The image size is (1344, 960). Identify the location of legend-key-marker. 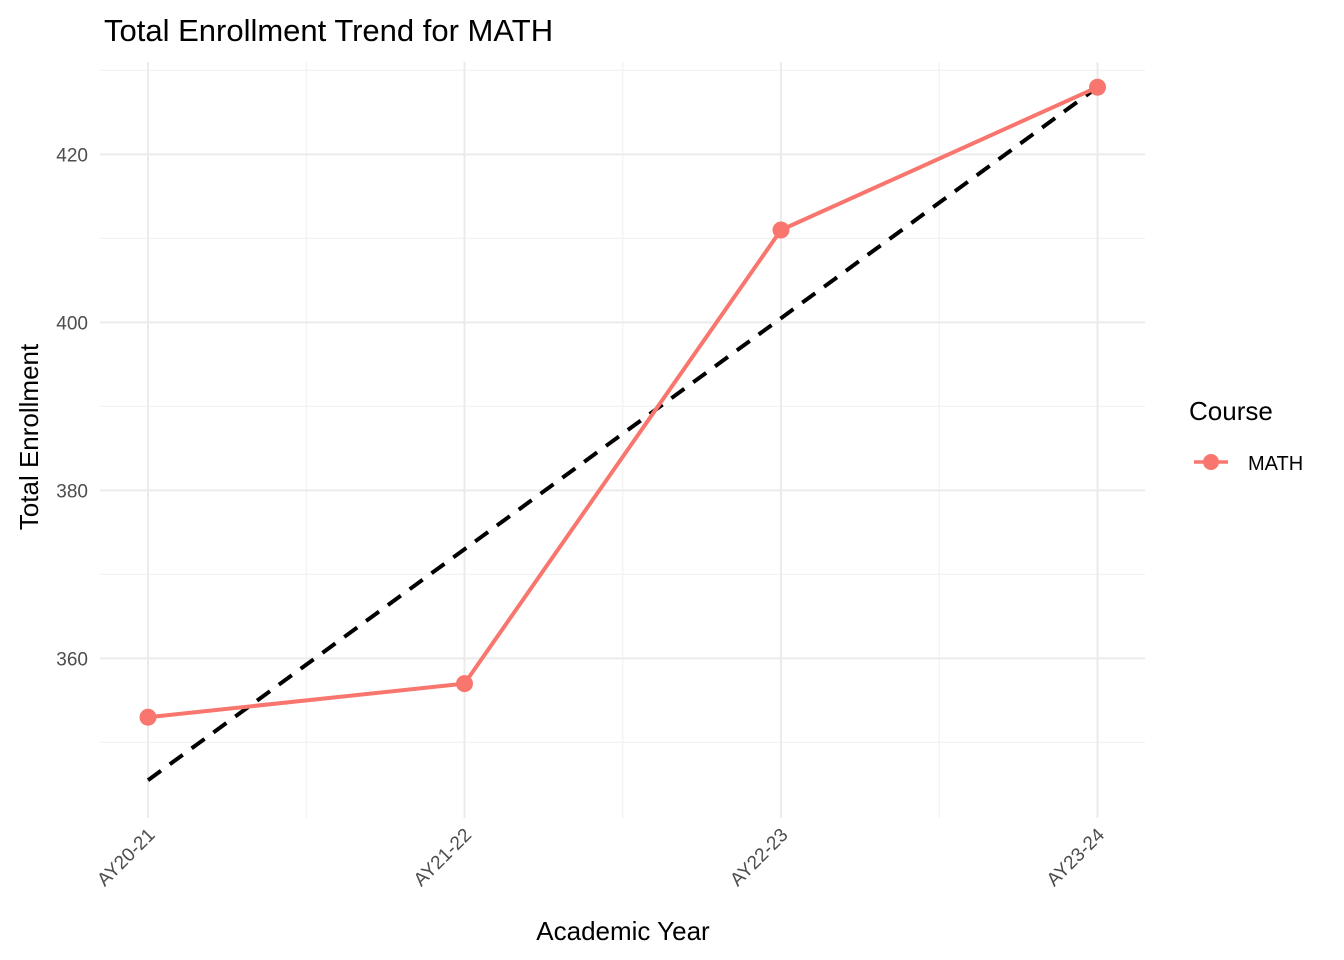
(1211, 462).